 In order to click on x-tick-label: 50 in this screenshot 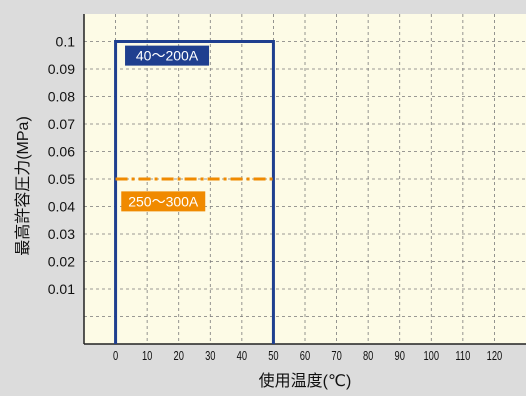, I will do `click(273, 357)`.